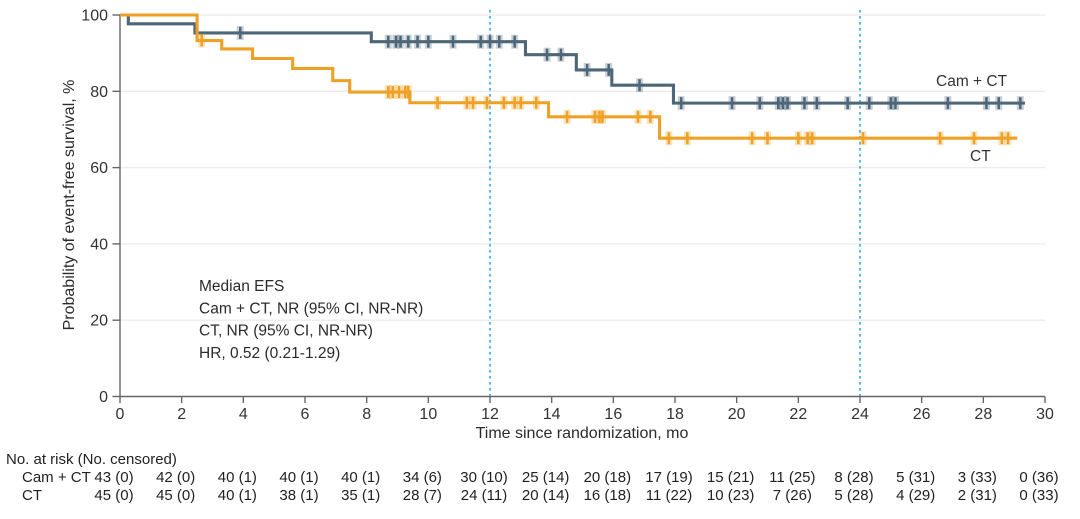 This screenshot has height=519, width=1080. Describe the element at coordinates (181, 414) in the screenshot. I see `x-tick-label: 2` at that location.